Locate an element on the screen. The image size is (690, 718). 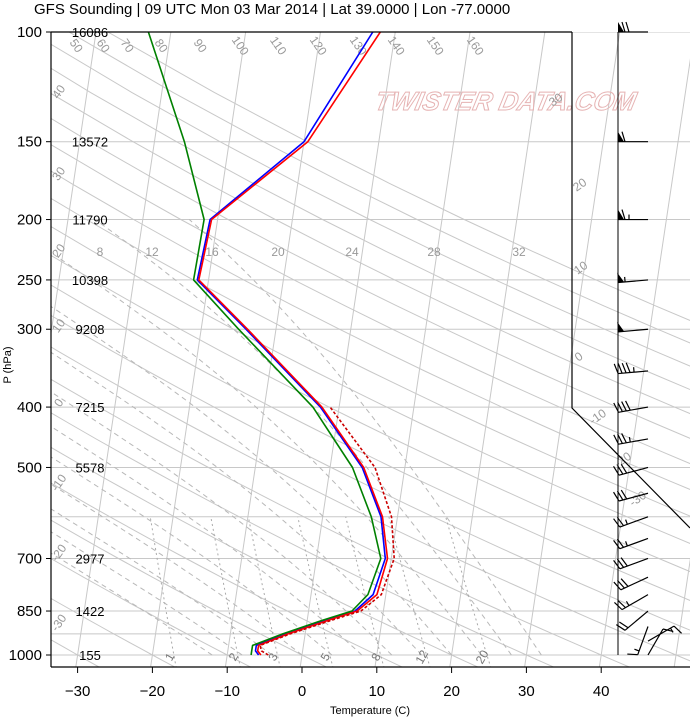
dry-adiabat-label: 100 is located at coordinates (240, 45).